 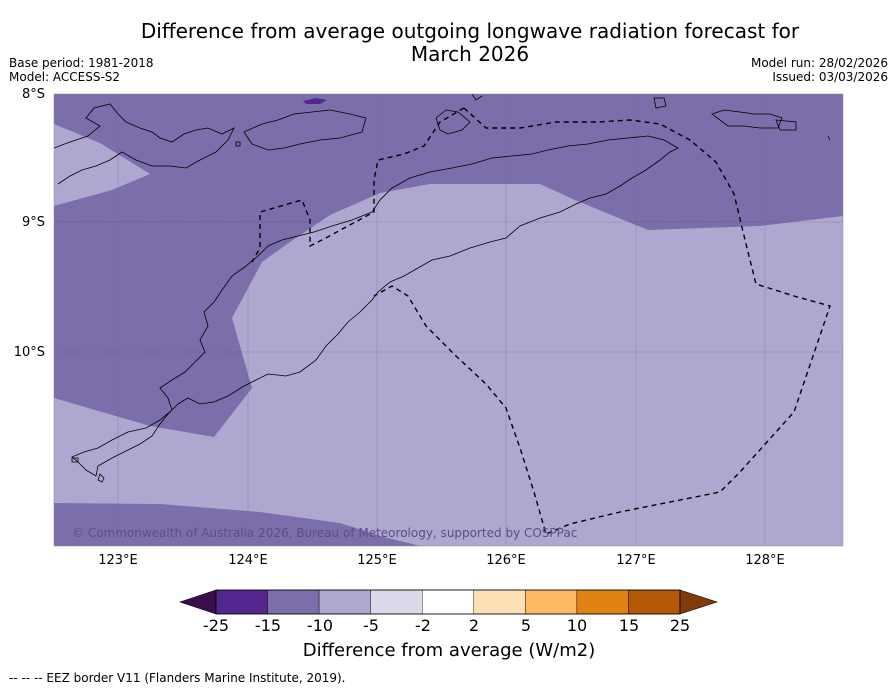 What do you see at coordinates (358, 185) in the screenshot?
I see `eez-border-west` at bounding box center [358, 185].